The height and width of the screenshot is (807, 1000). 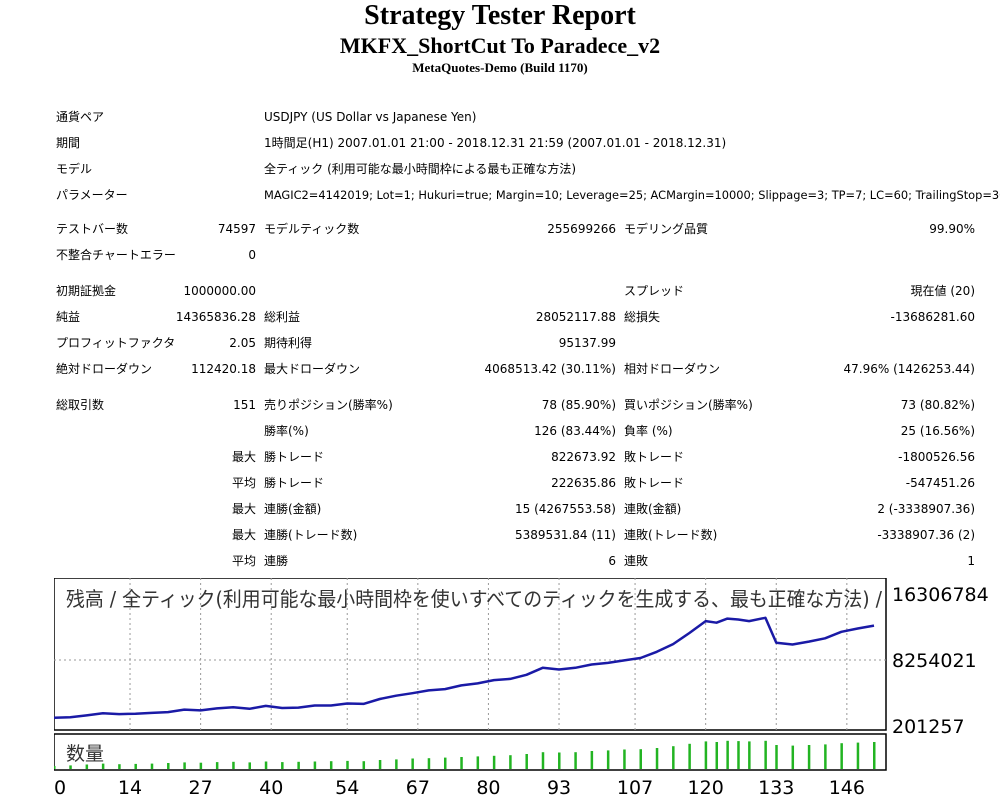 I want to click on avg-consecutive-wins-value: 6, so click(x=612, y=561).